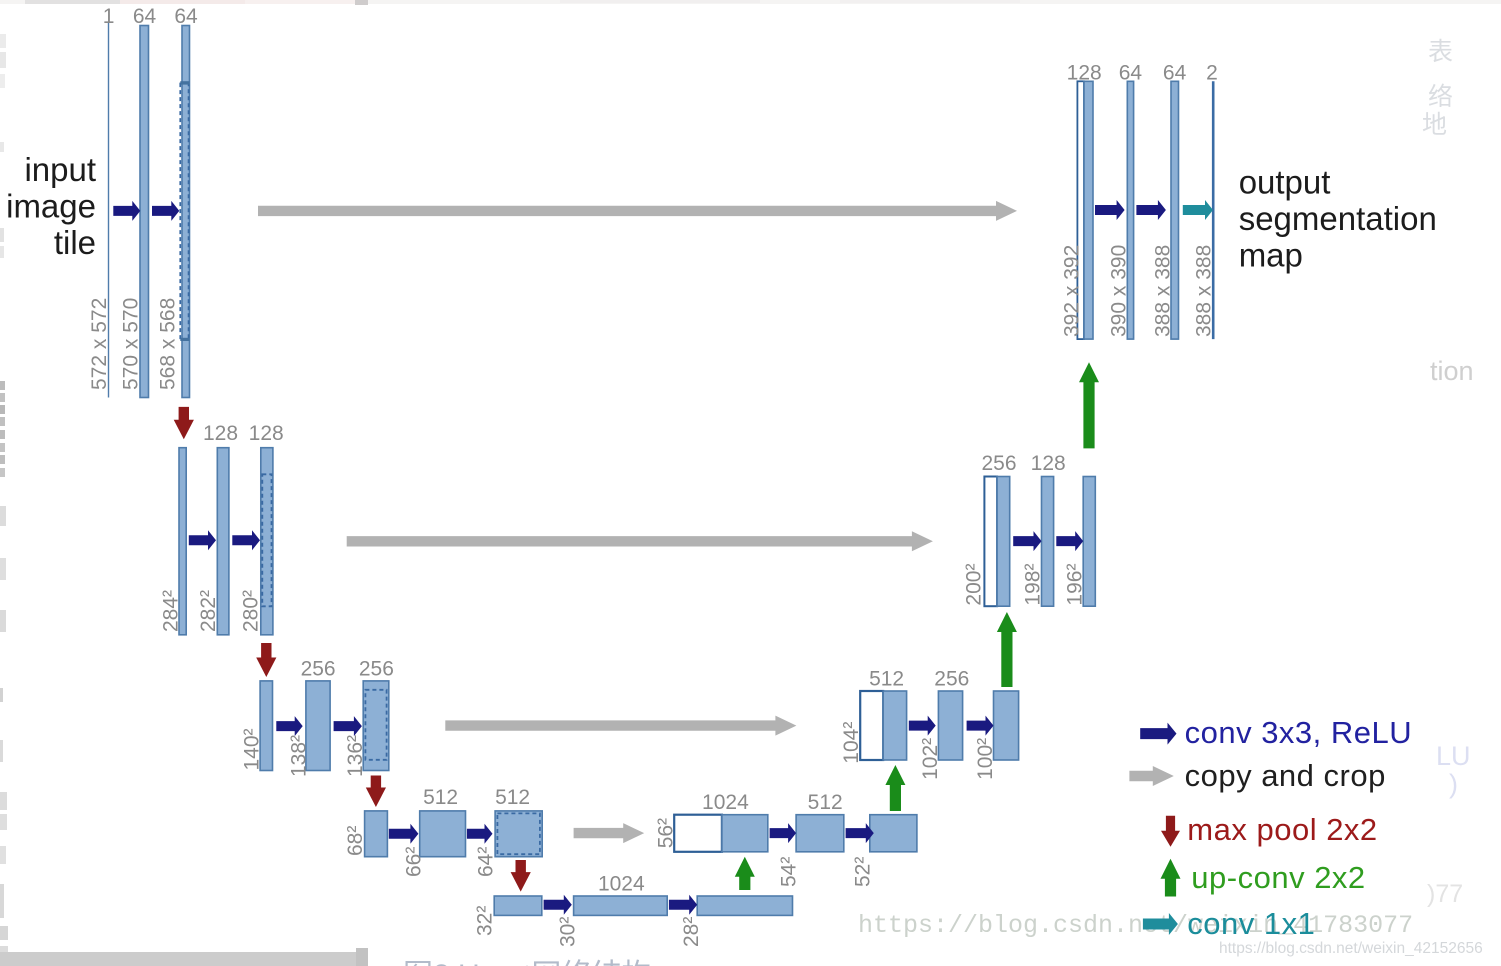  I want to click on svg-text: 2, so click(1212, 72).